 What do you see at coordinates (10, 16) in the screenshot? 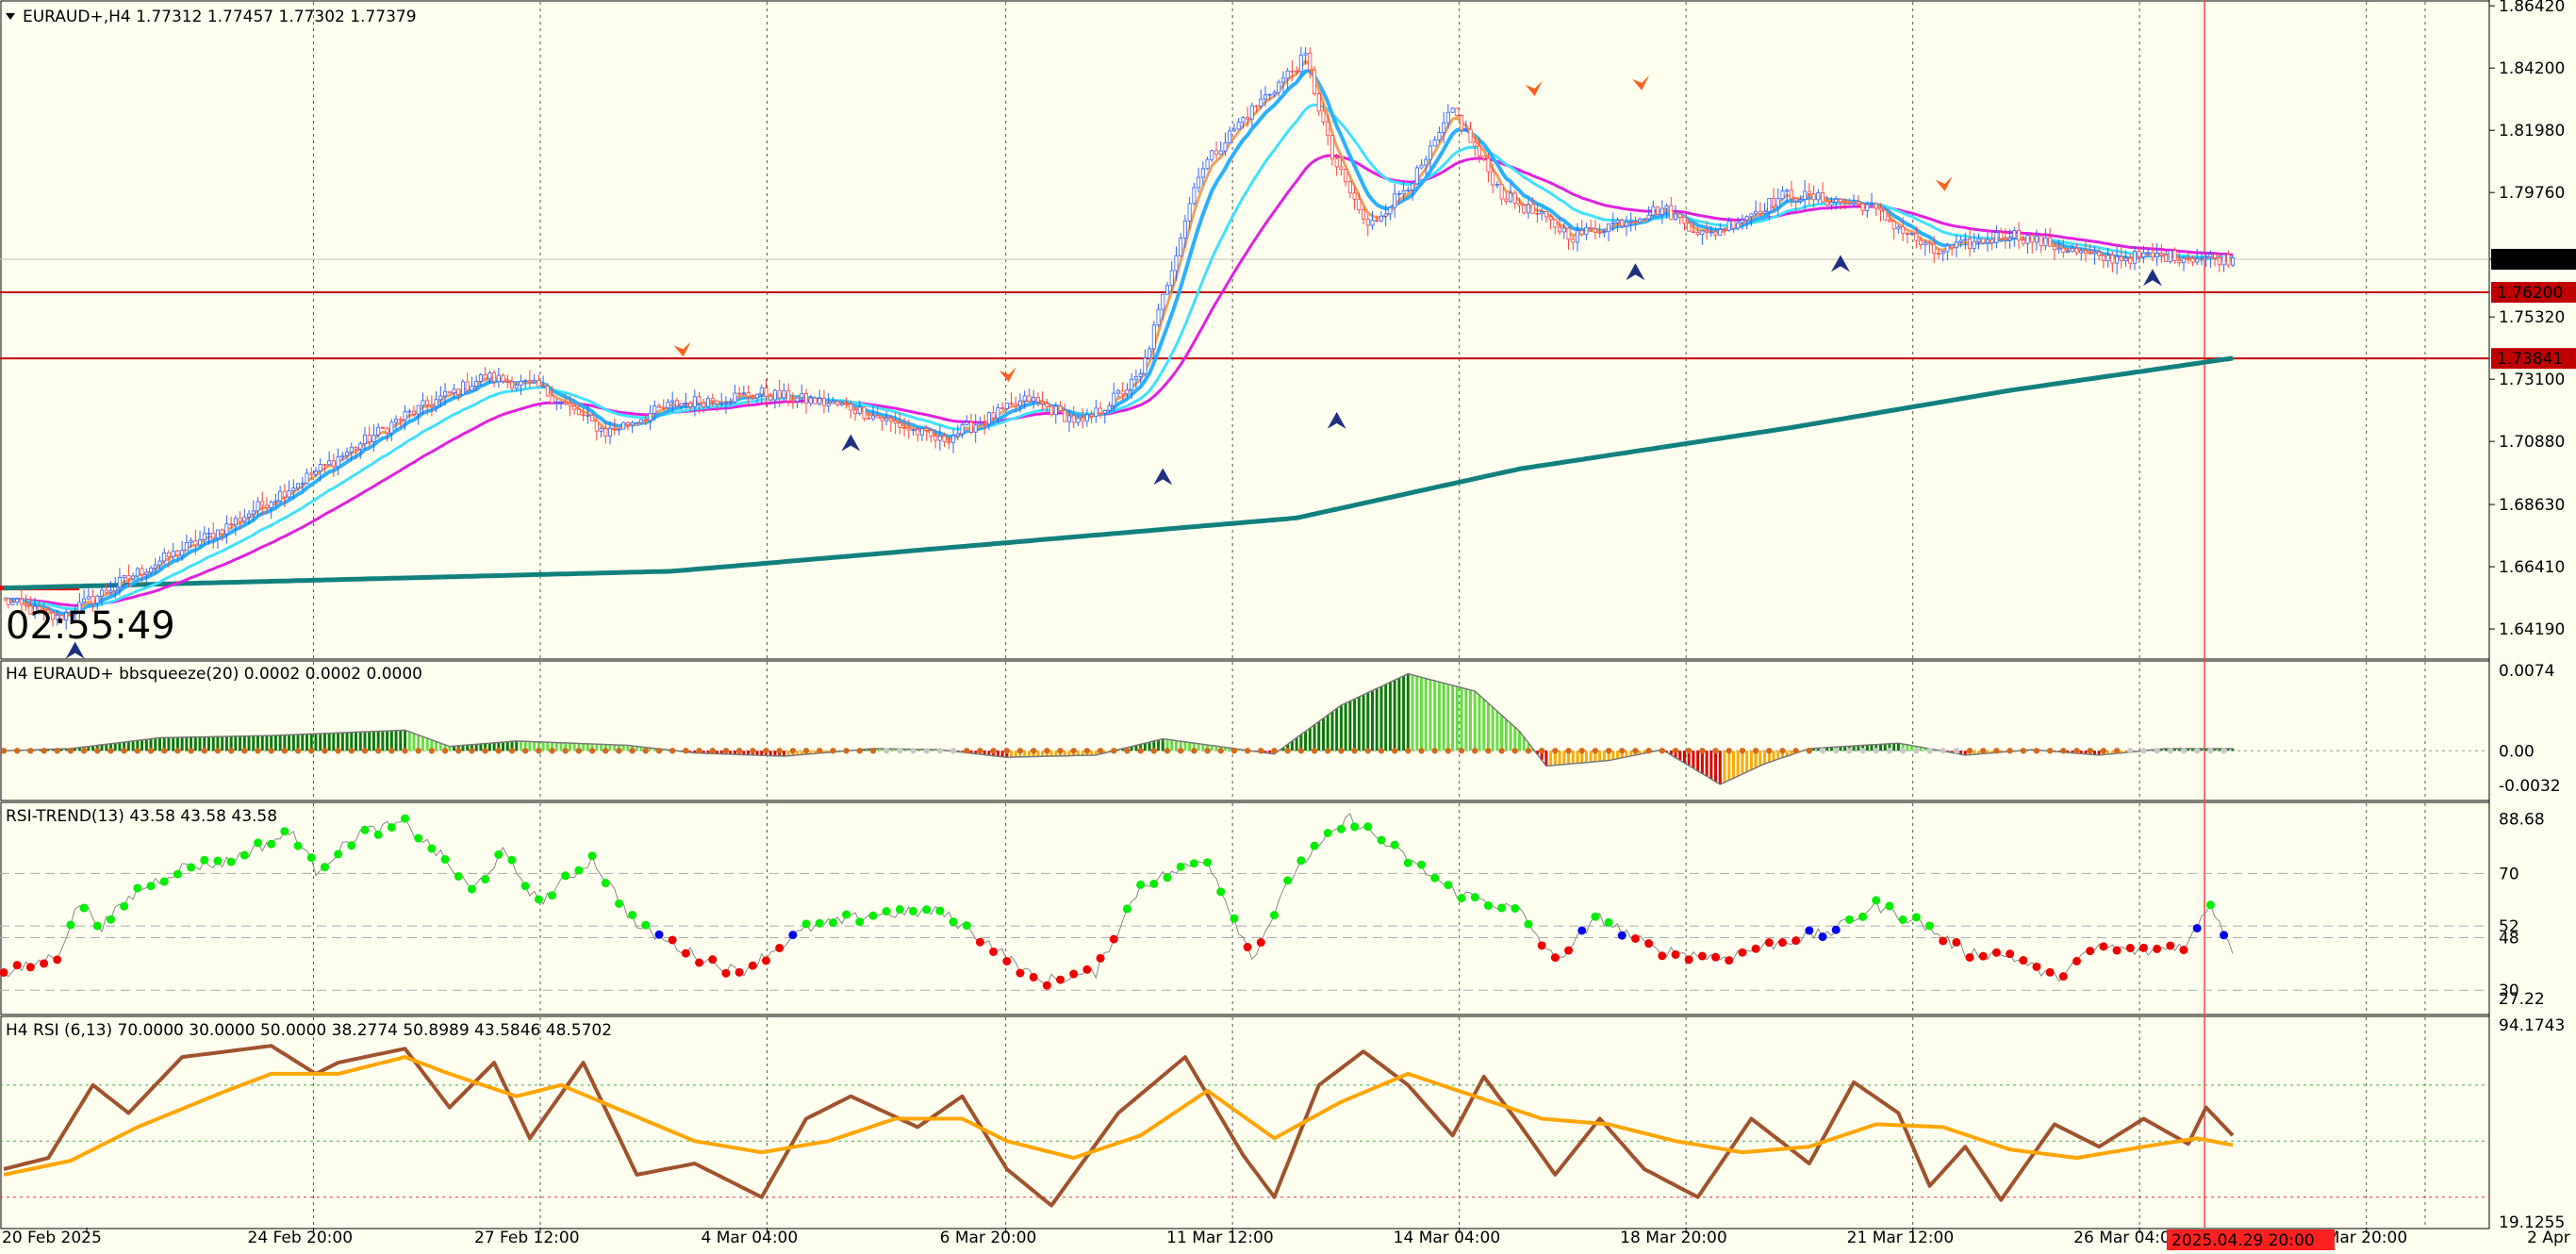
I see `chart-menu-icon` at bounding box center [10, 16].